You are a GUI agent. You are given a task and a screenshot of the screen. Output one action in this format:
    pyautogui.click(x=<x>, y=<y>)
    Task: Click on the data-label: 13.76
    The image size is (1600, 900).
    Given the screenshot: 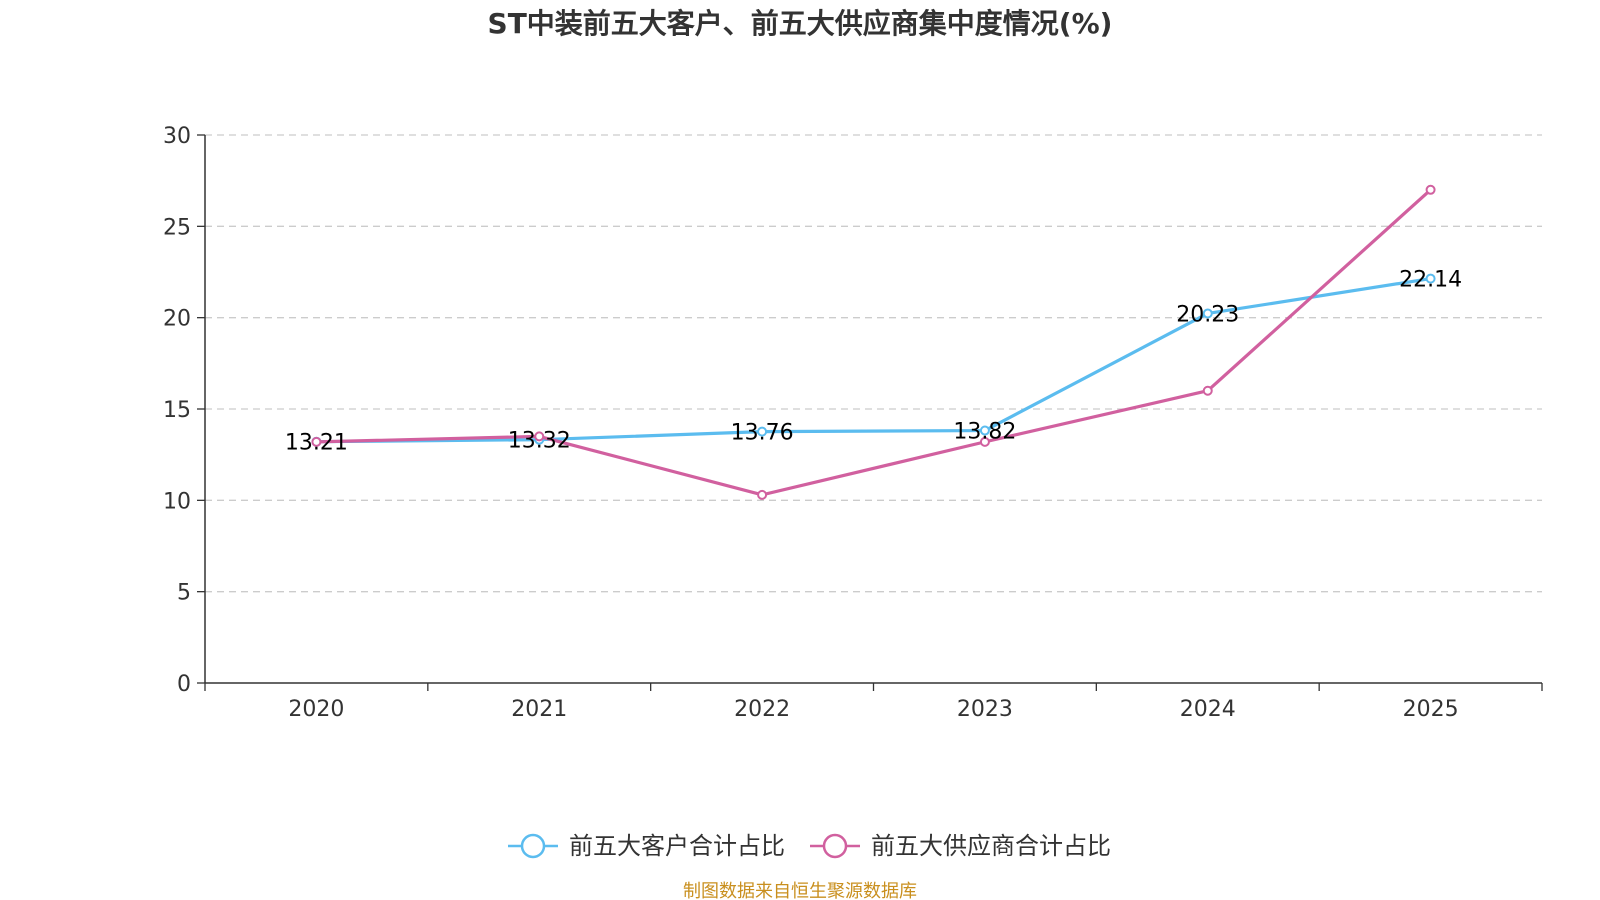 What is the action you would take?
    pyautogui.click(x=762, y=433)
    